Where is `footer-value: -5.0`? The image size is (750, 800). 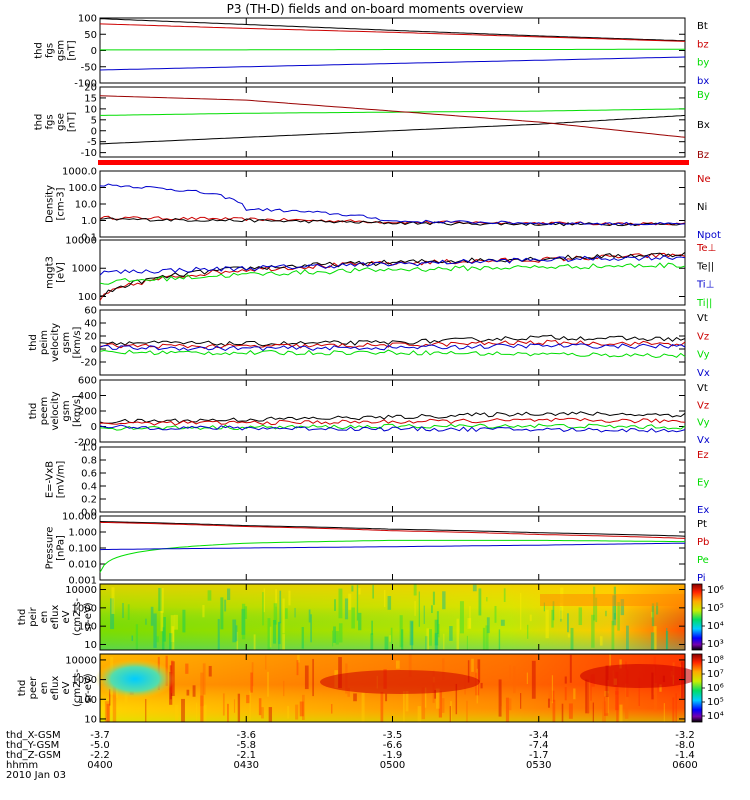
footer-value: -5.0 is located at coordinates (100, 745).